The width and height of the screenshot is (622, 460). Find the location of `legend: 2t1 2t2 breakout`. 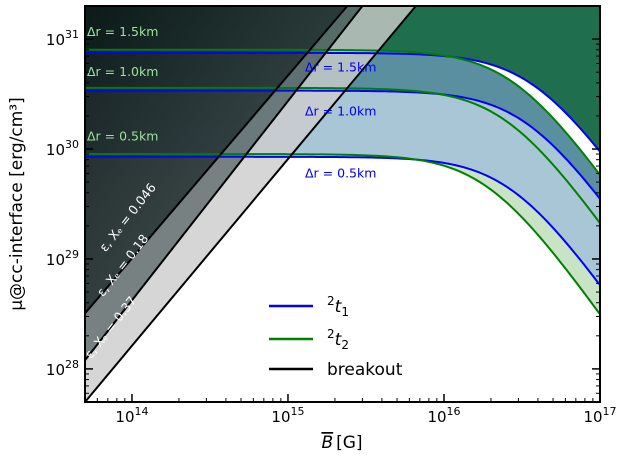

legend: 2t1 2t2 breakout is located at coordinates (336, 337).